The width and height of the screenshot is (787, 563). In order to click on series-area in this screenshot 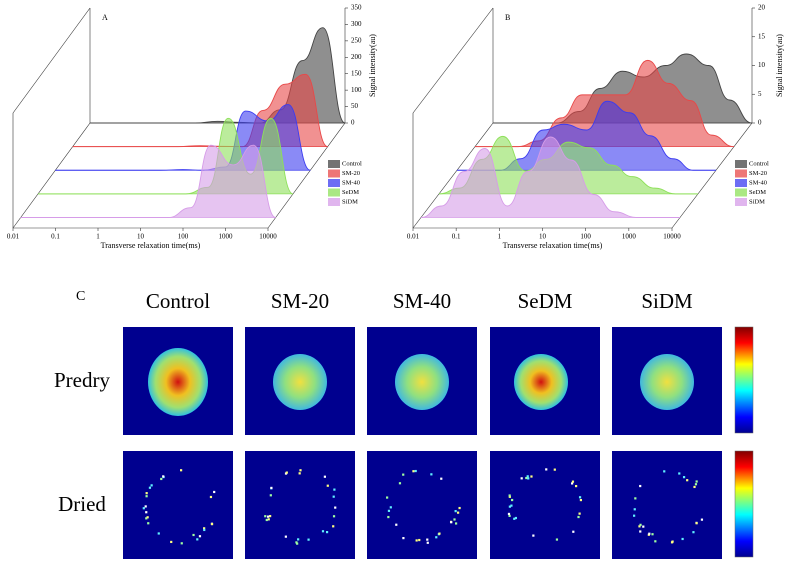, I will do `click(550, 177)`.